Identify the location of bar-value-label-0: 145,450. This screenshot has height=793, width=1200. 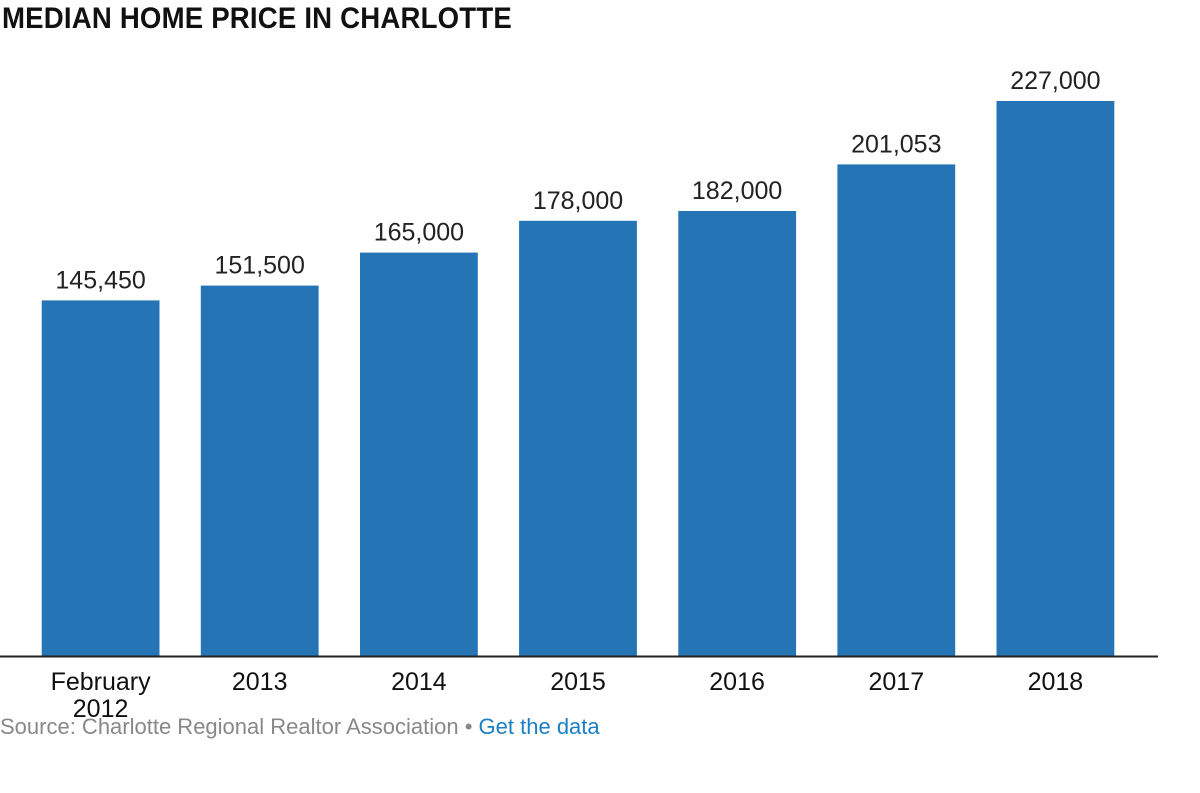
(100, 280).